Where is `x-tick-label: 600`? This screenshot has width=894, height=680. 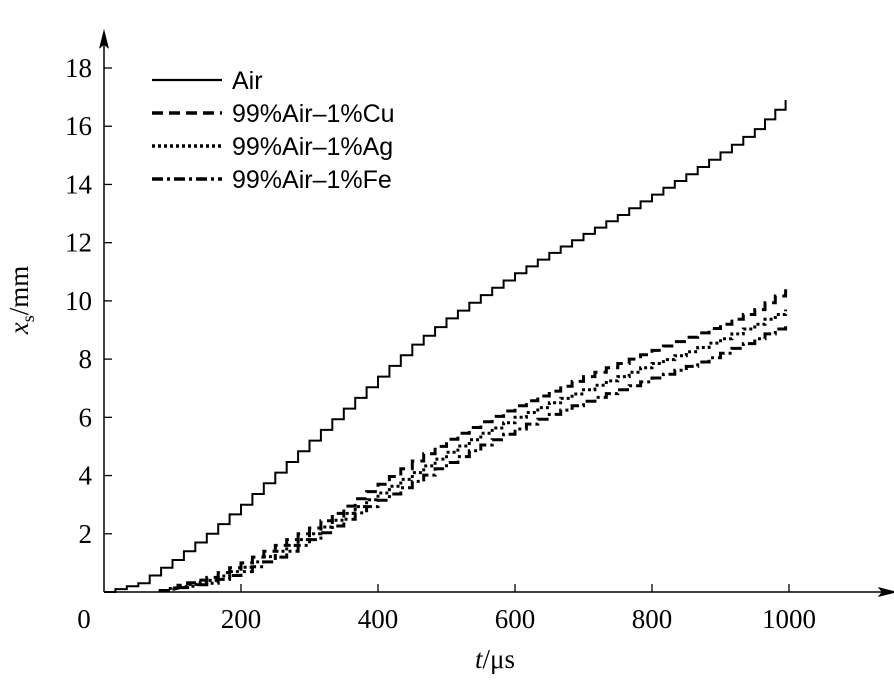
x-tick-label: 600 is located at coordinates (515, 619).